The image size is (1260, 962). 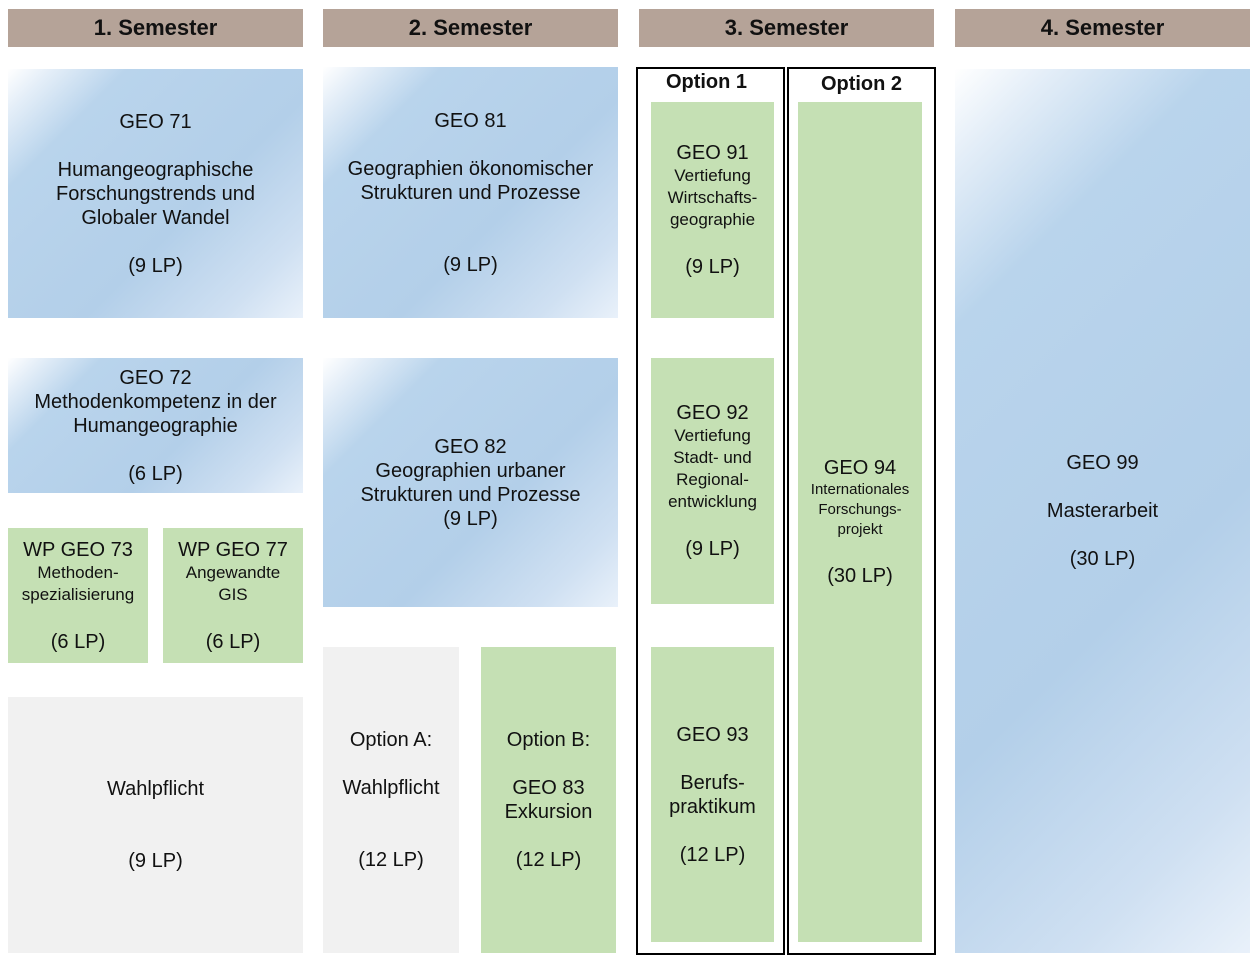 I want to click on module-option-a: Option A: Wahlpflicht (12 LP), so click(x=391, y=800).